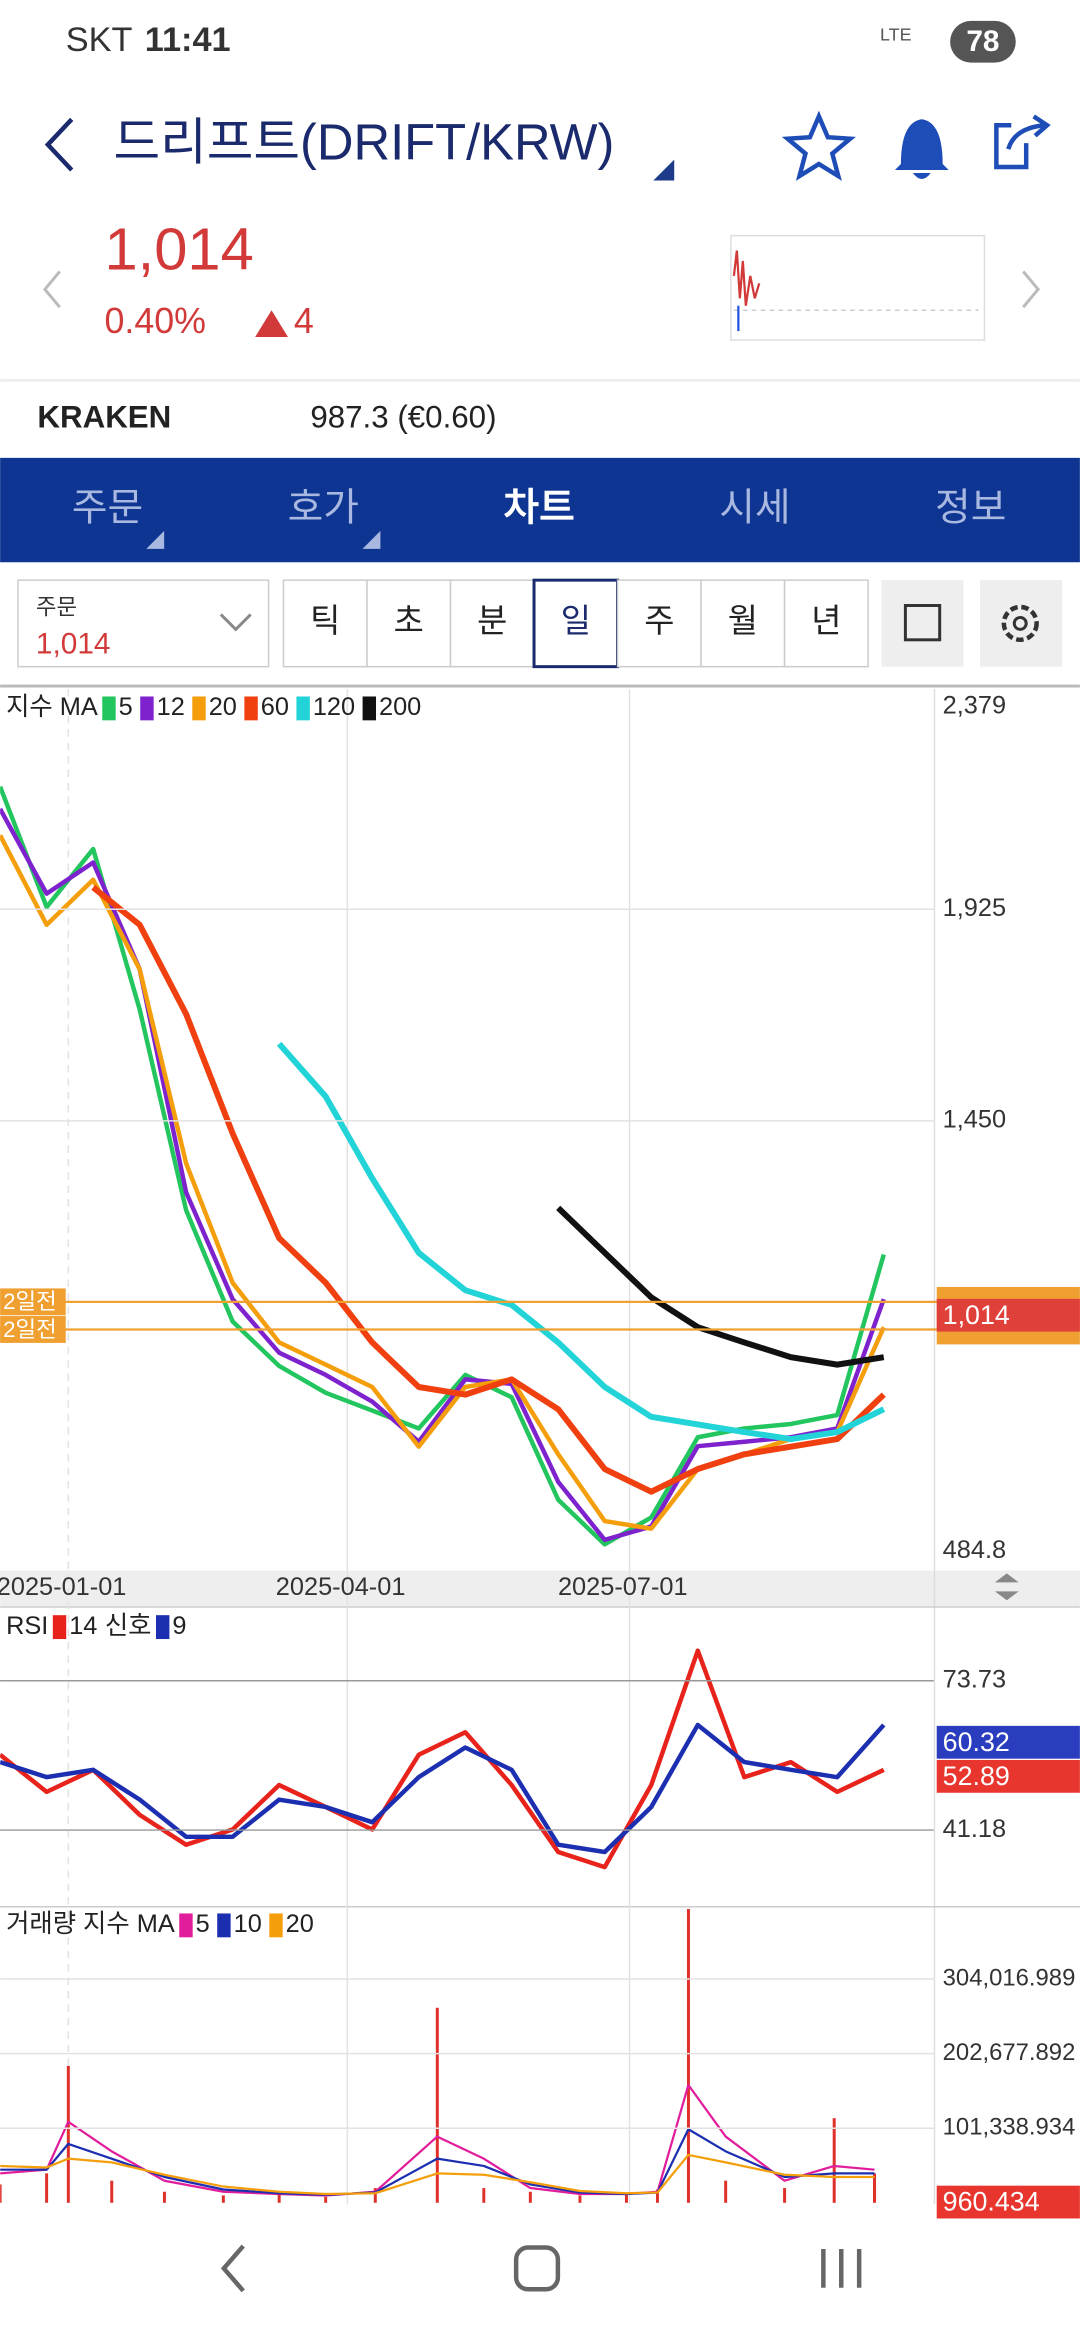 This screenshot has width=1080, height=2340. I want to click on period-label: 분, so click(492, 620).